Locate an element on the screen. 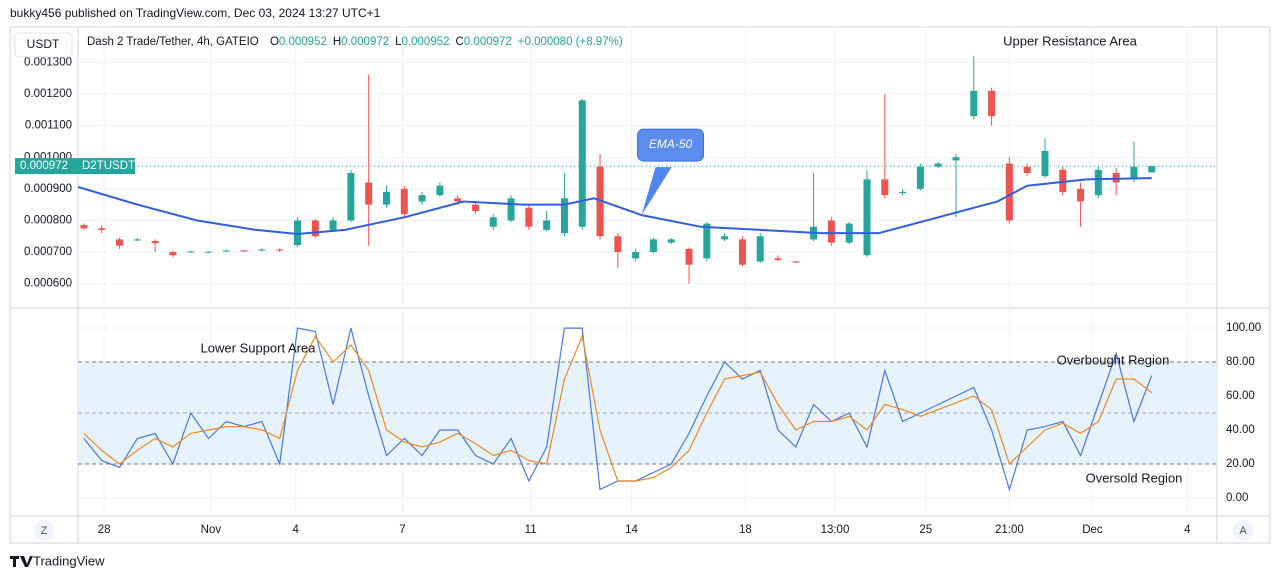 This screenshot has height=579, width=1281. auto-scale-label: A is located at coordinates (1243, 531).